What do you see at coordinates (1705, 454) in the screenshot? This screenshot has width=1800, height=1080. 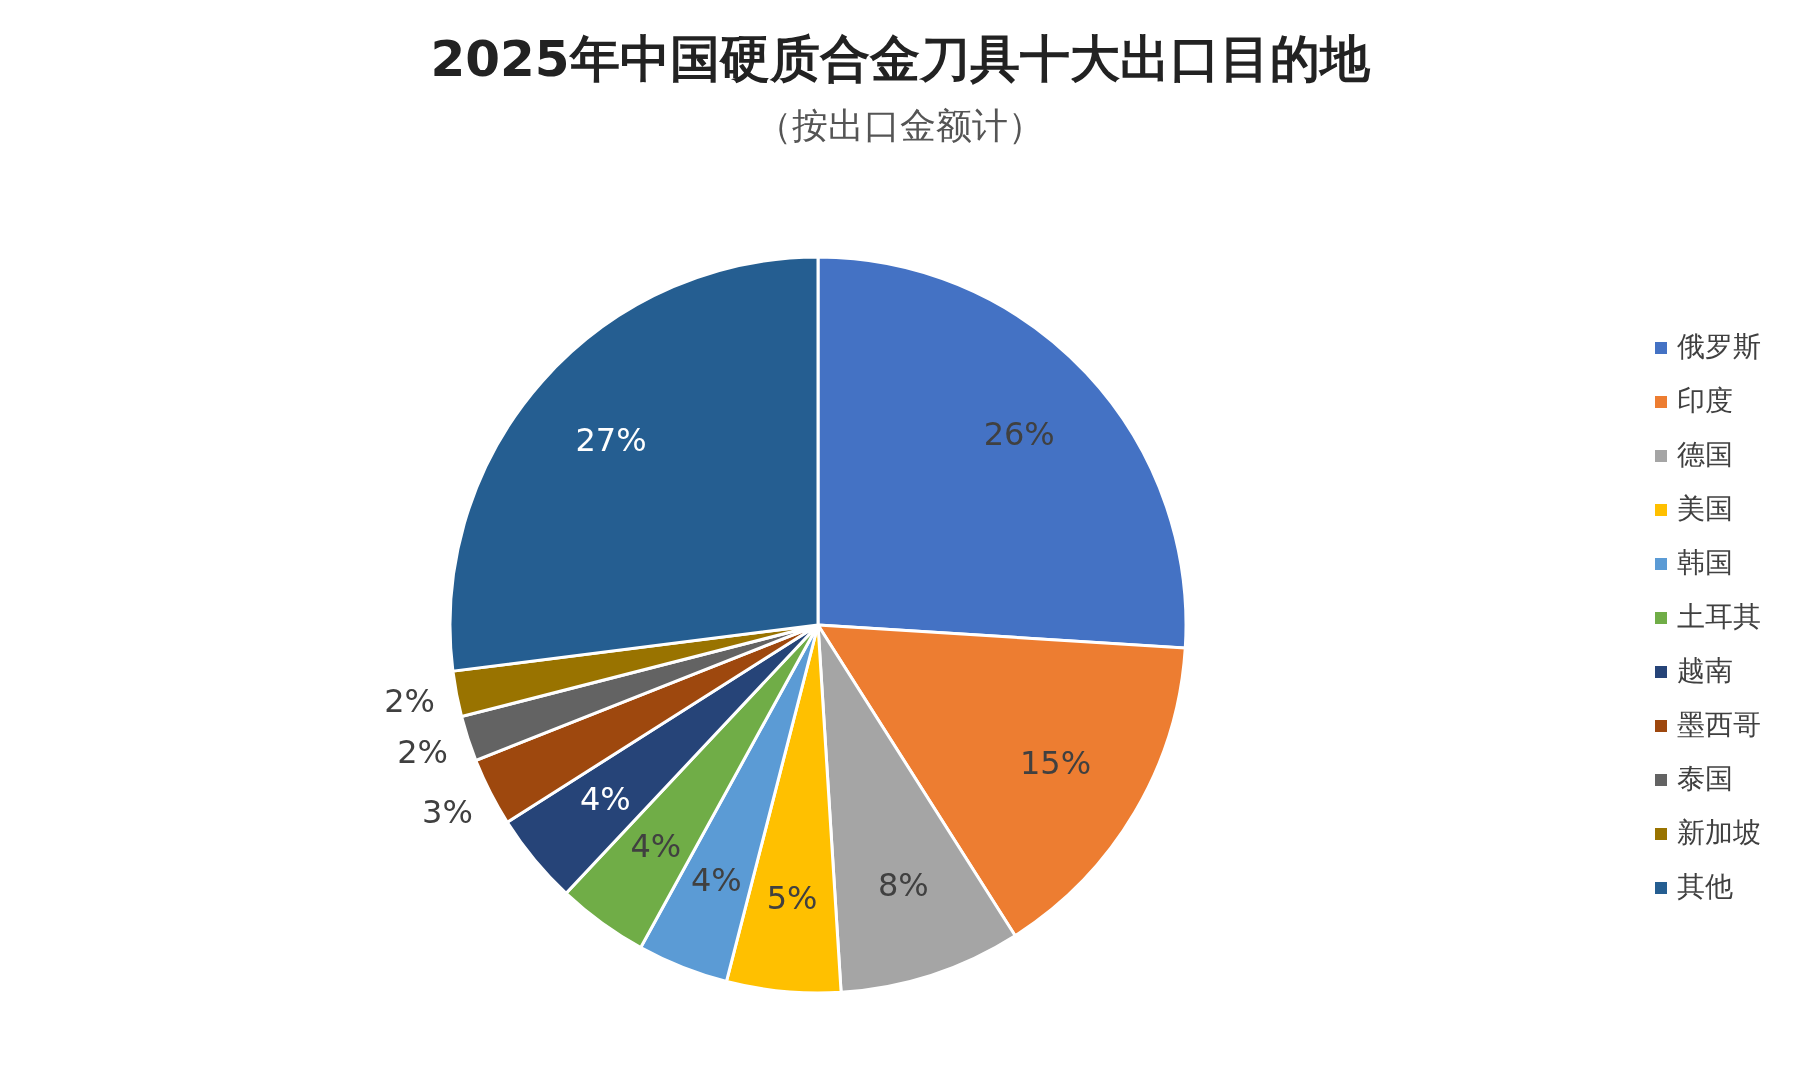 I see `legend-label: 德国` at bounding box center [1705, 454].